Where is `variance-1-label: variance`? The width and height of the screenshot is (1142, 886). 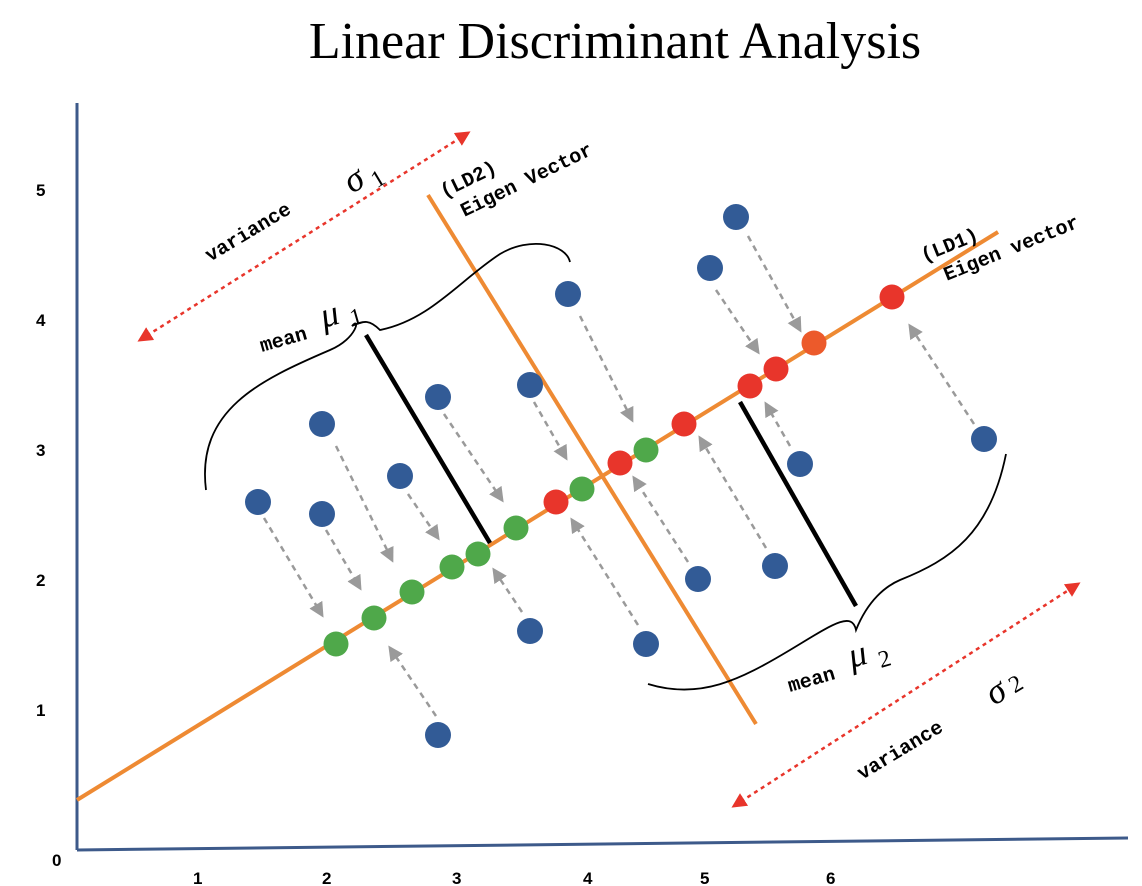
variance-1-label: variance is located at coordinates (249, 233).